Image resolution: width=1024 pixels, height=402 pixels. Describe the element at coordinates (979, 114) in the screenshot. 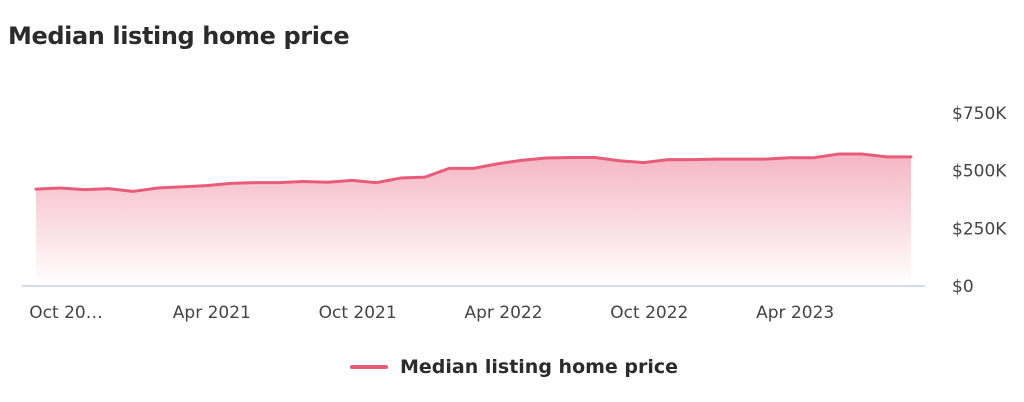

I see `y-tick-label: $750K` at that location.